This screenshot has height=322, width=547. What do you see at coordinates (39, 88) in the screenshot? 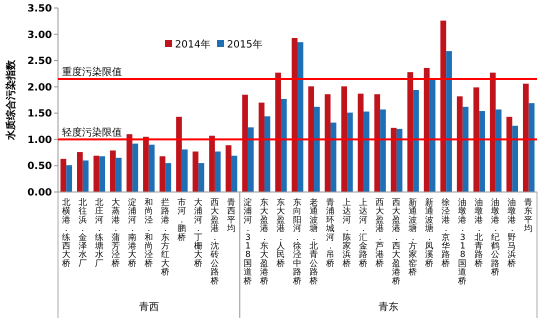
I see `y-tick-label: 2.00` at bounding box center [39, 88].